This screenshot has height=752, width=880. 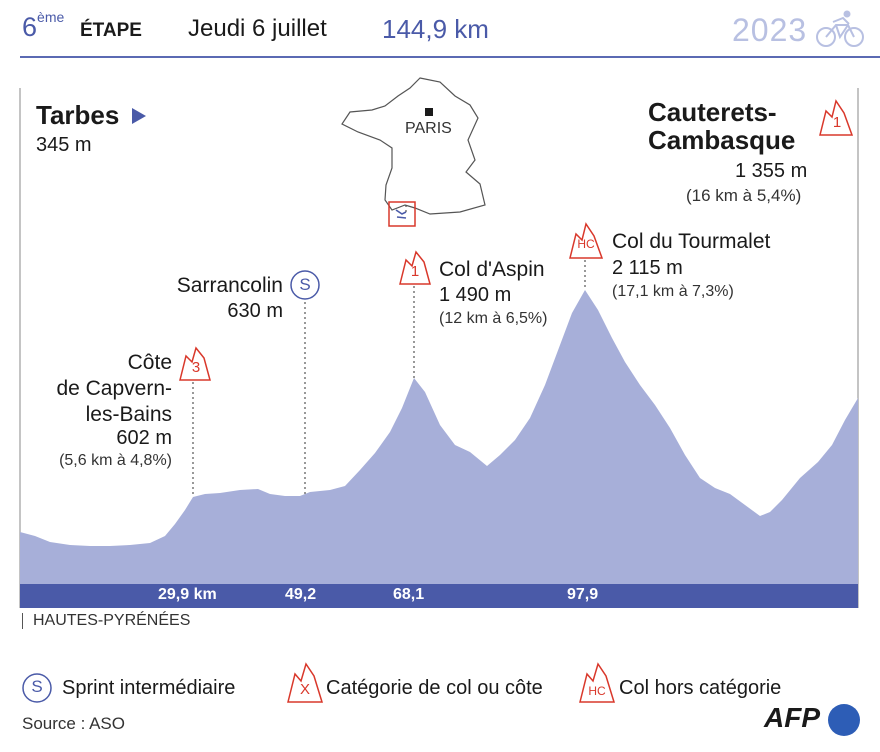 I want to click on legend-category-icon, so click(x=305, y=682).